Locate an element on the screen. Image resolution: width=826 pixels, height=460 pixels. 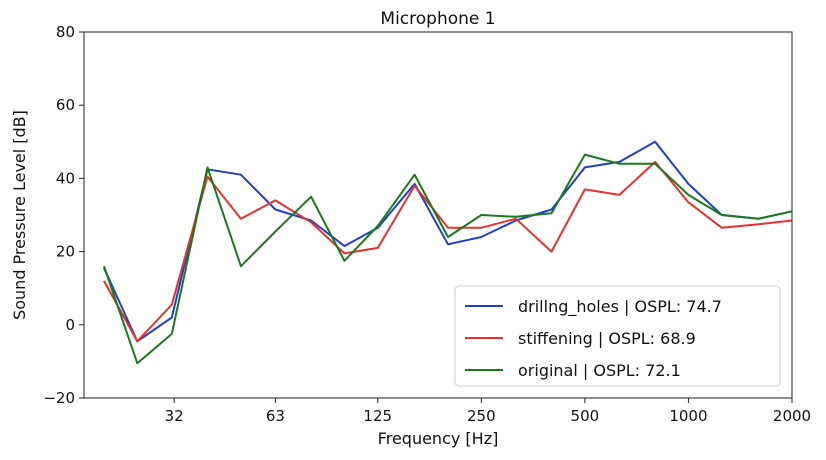
y-axis: −20 0 20 40 60 80 is located at coordinates (63, 215).